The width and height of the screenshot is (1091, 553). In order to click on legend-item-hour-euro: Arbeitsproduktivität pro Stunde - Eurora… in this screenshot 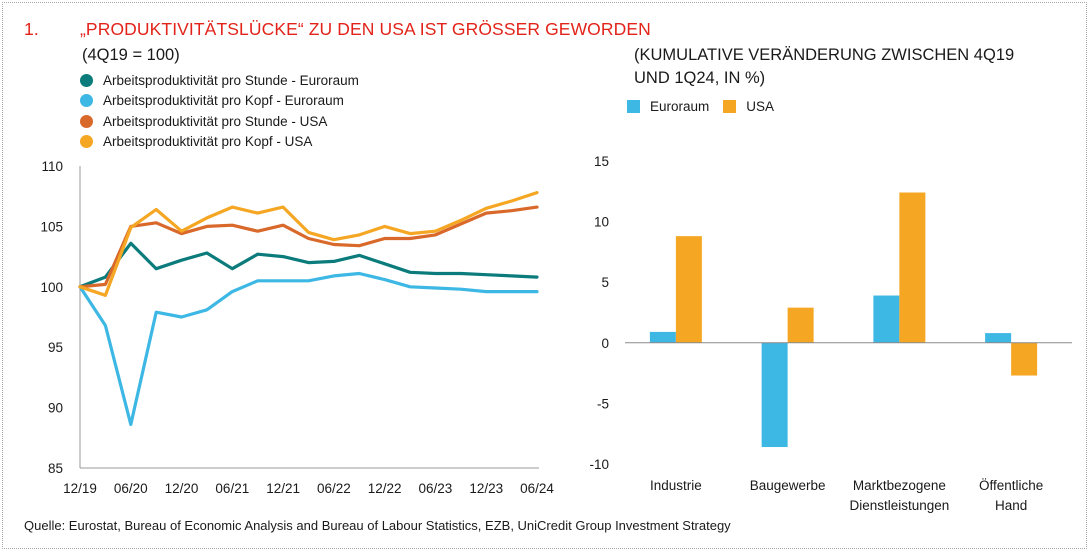, I will do `click(219, 80)`.